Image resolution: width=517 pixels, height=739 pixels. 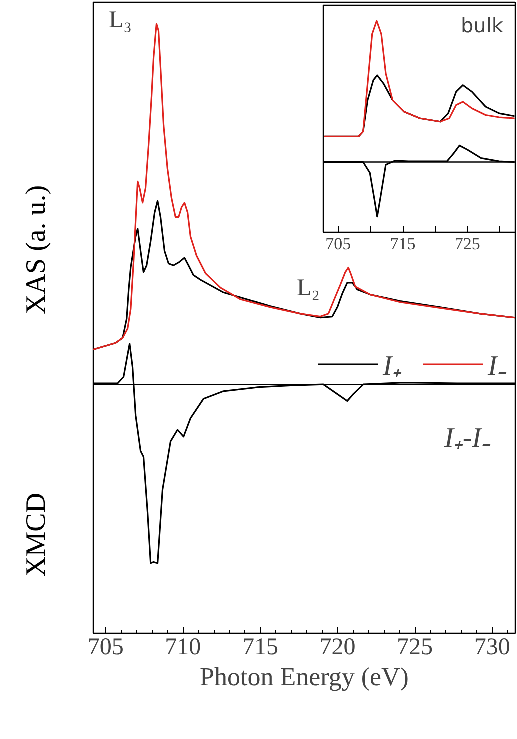 What do you see at coordinates (308, 289) in the screenshot?
I see `annotation: L₂` at bounding box center [308, 289].